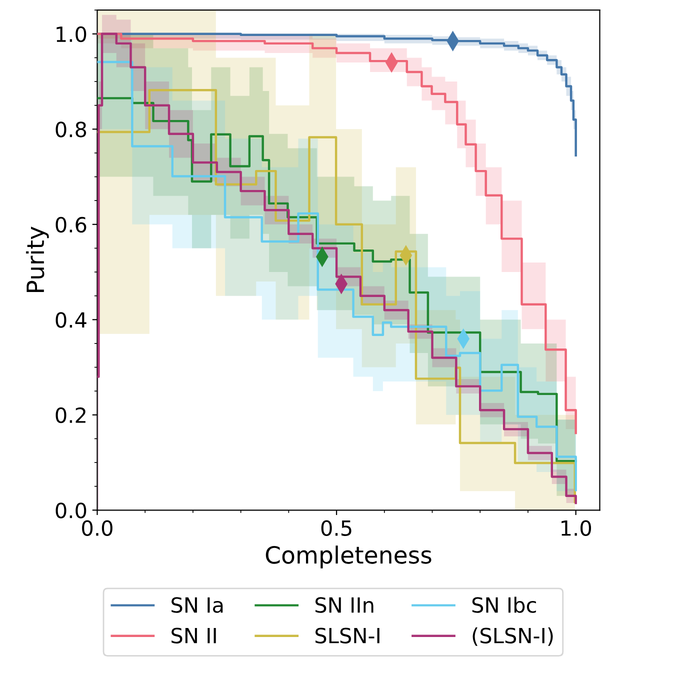  I want to click on y-axis-title: Purity, so click(37, 259).